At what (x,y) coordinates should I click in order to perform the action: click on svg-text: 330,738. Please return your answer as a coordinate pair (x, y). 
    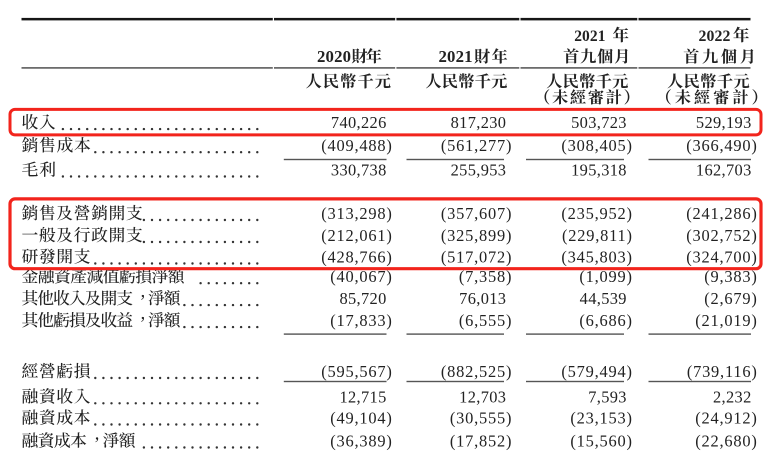
    Looking at the image, I should click on (359, 170).